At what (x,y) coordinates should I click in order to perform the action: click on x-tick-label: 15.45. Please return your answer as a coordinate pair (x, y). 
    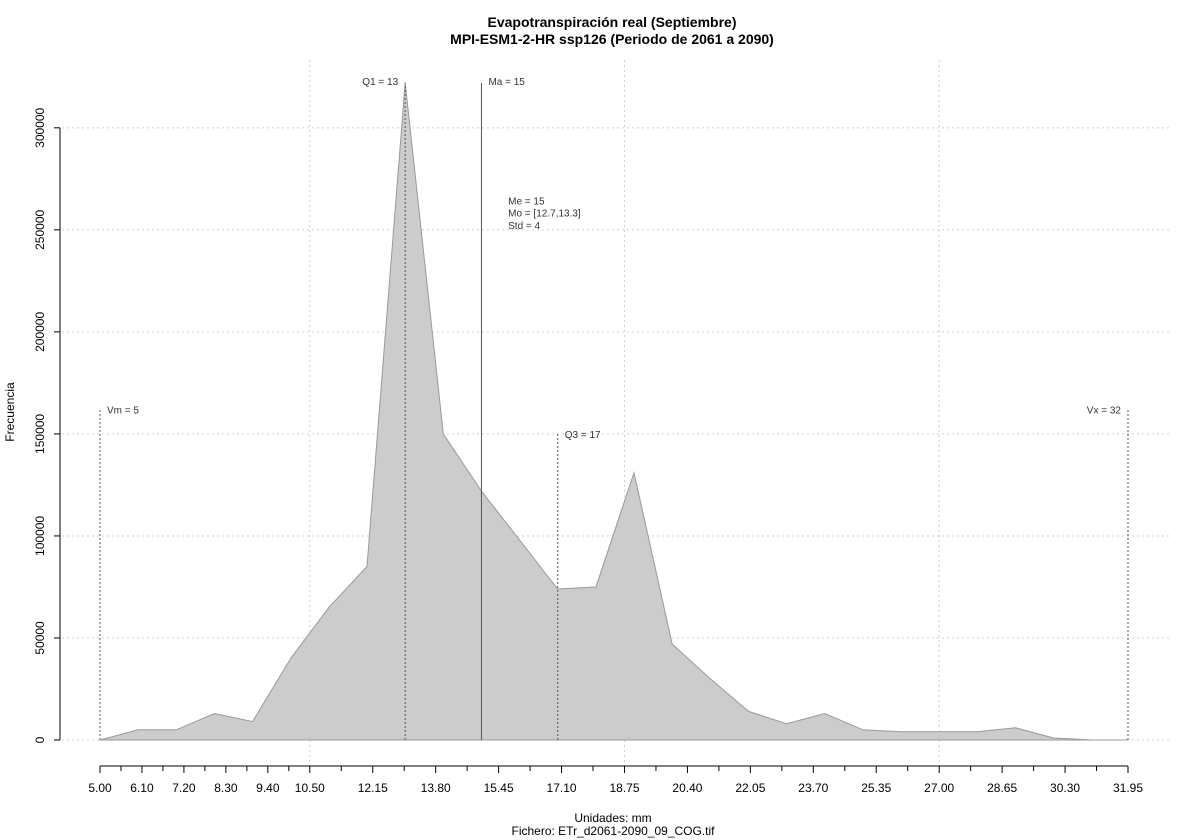
    Looking at the image, I should click on (499, 788).